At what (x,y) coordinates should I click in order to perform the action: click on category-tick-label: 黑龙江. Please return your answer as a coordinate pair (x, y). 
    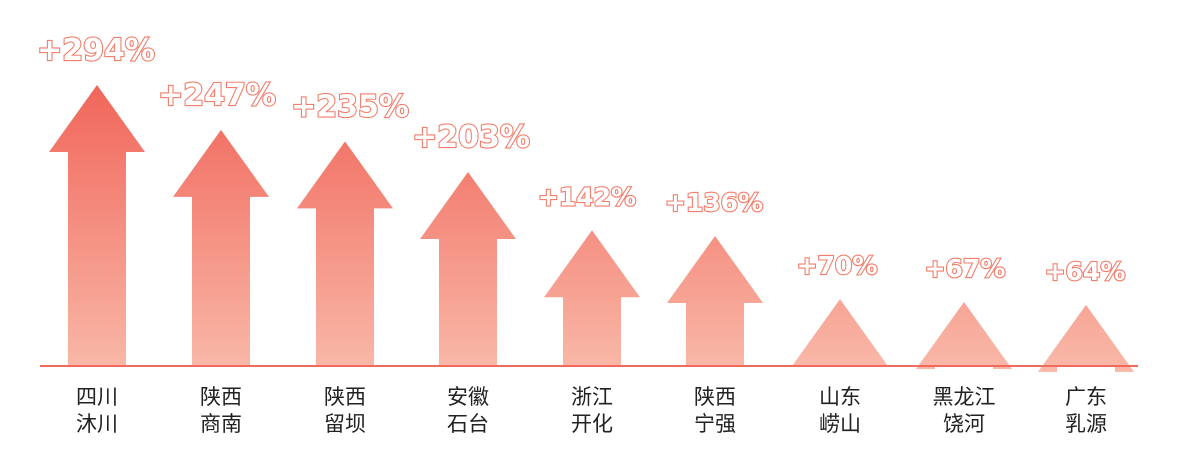
    Looking at the image, I should click on (964, 397).